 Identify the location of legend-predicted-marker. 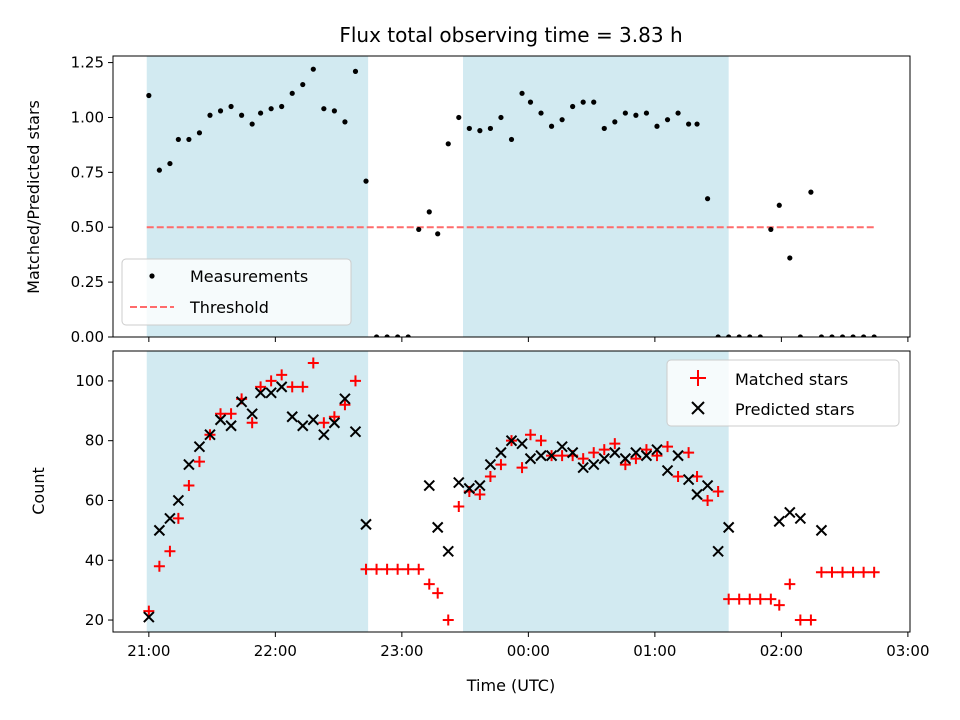
(698, 408).